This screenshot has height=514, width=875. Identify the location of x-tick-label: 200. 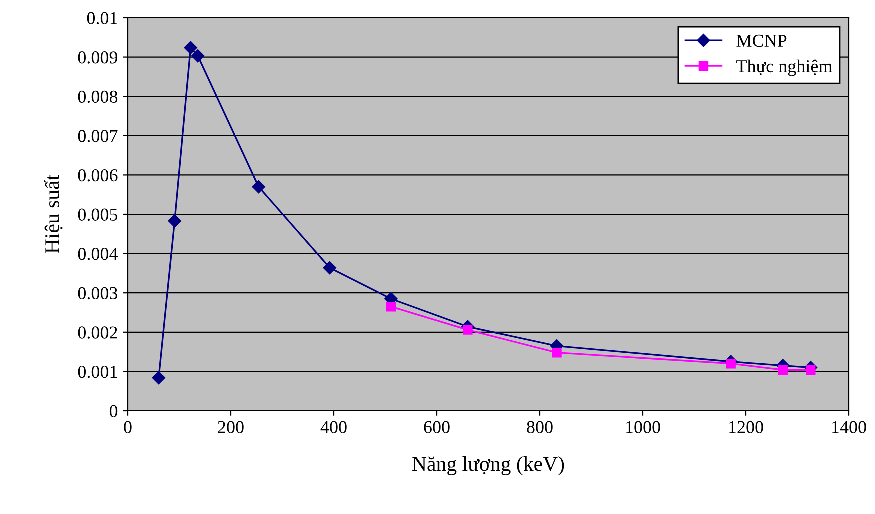
(231, 427).